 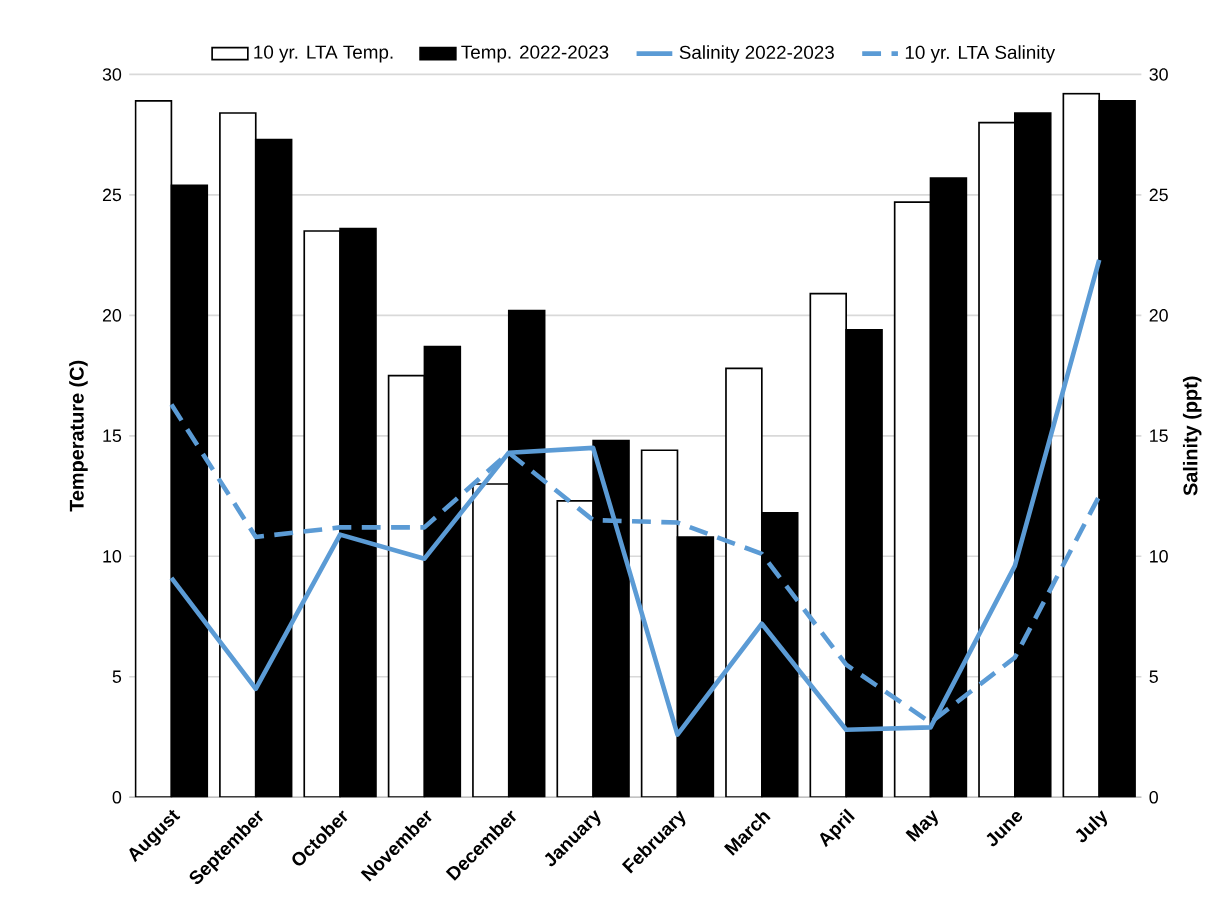 I want to click on y2-tick-label: 0, so click(x=1153, y=797).